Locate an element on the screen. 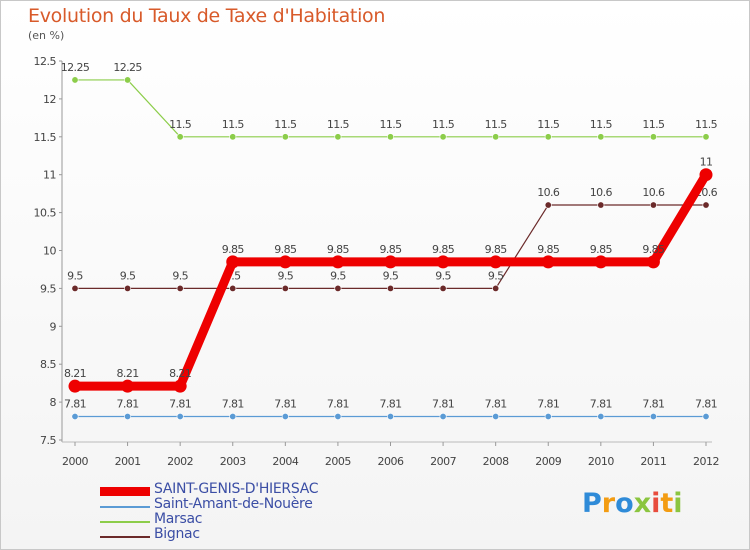  x-tick-label: 2003 is located at coordinates (233, 461).